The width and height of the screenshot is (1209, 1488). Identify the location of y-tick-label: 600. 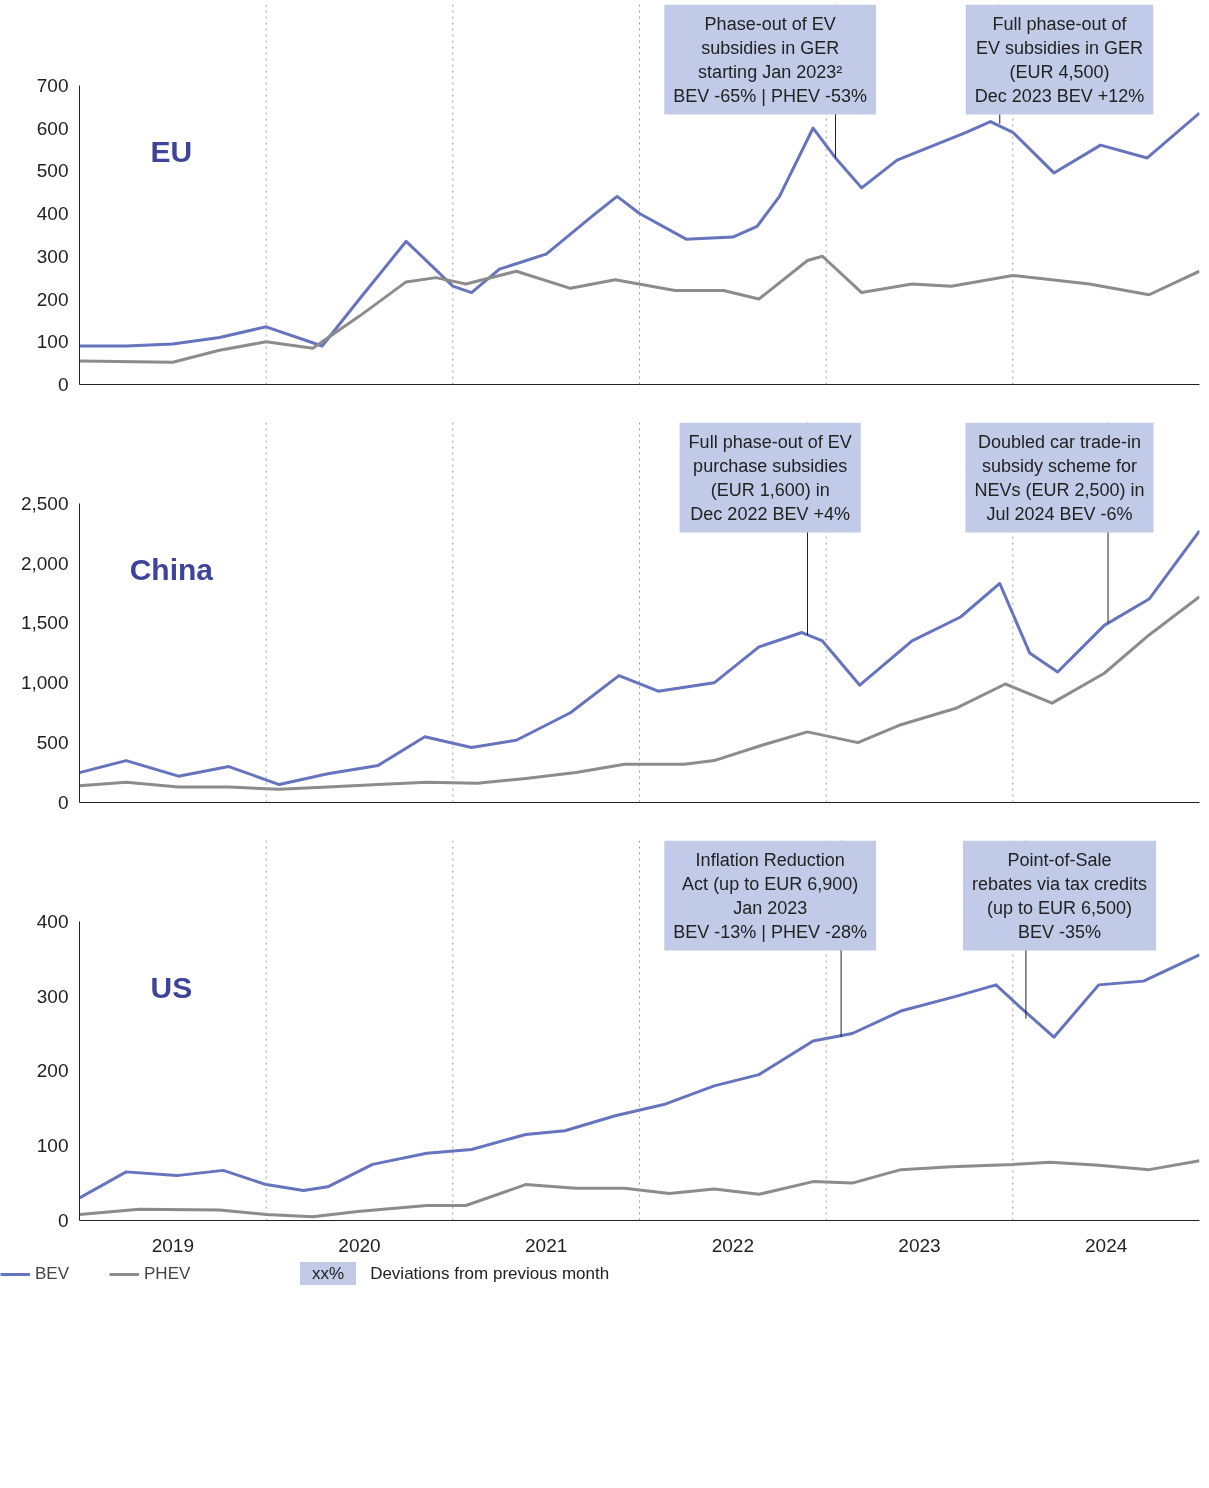
(52, 128).